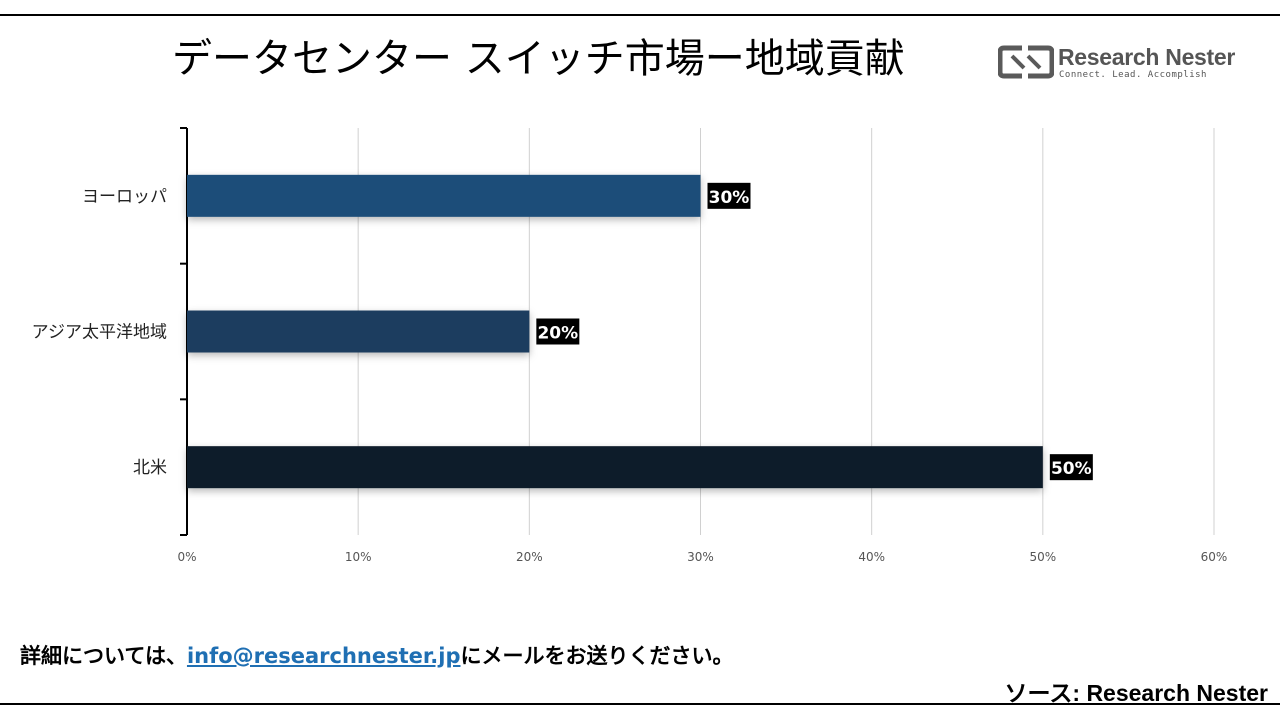  I want to click on logo-name: Research Nester, so click(1147, 57).